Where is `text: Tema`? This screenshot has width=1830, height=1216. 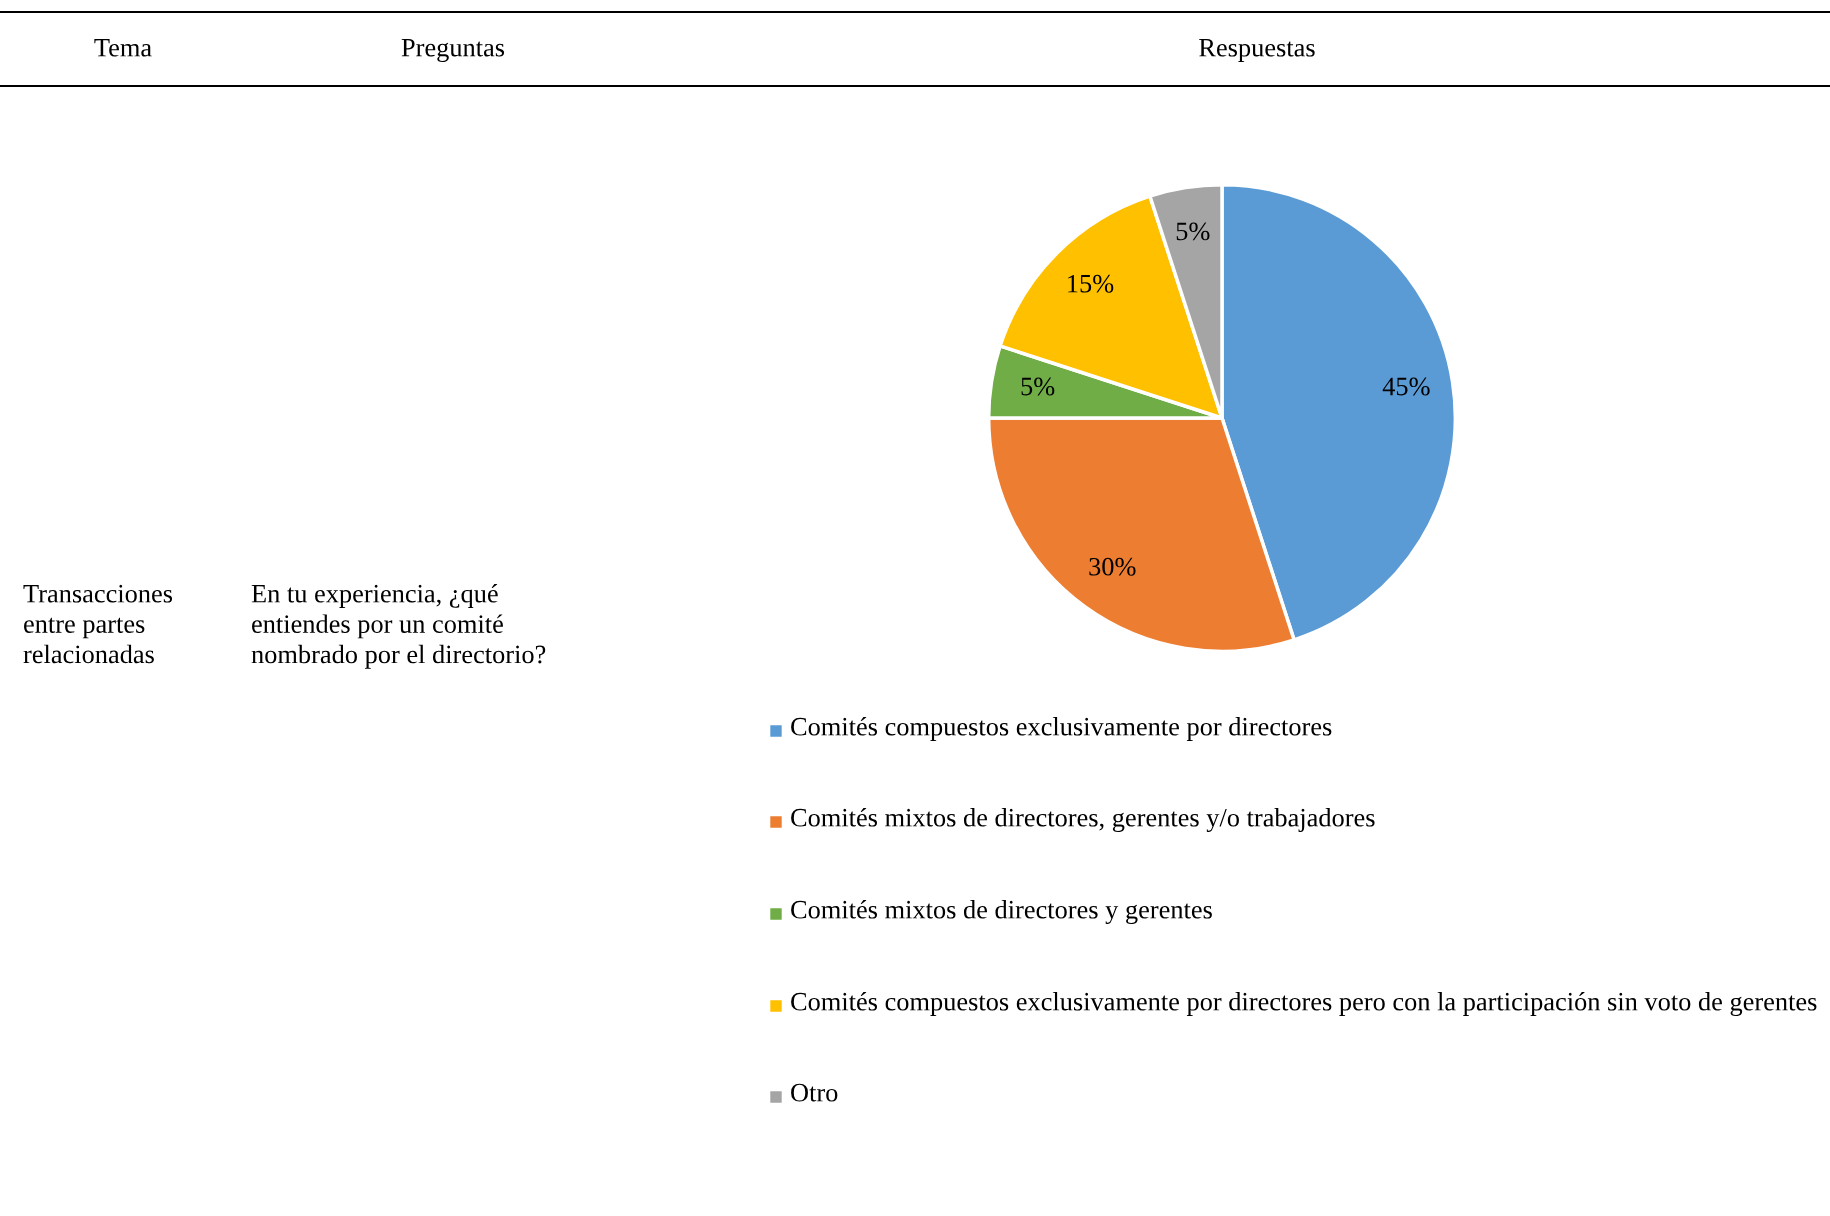 text: Tema is located at coordinates (123, 48).